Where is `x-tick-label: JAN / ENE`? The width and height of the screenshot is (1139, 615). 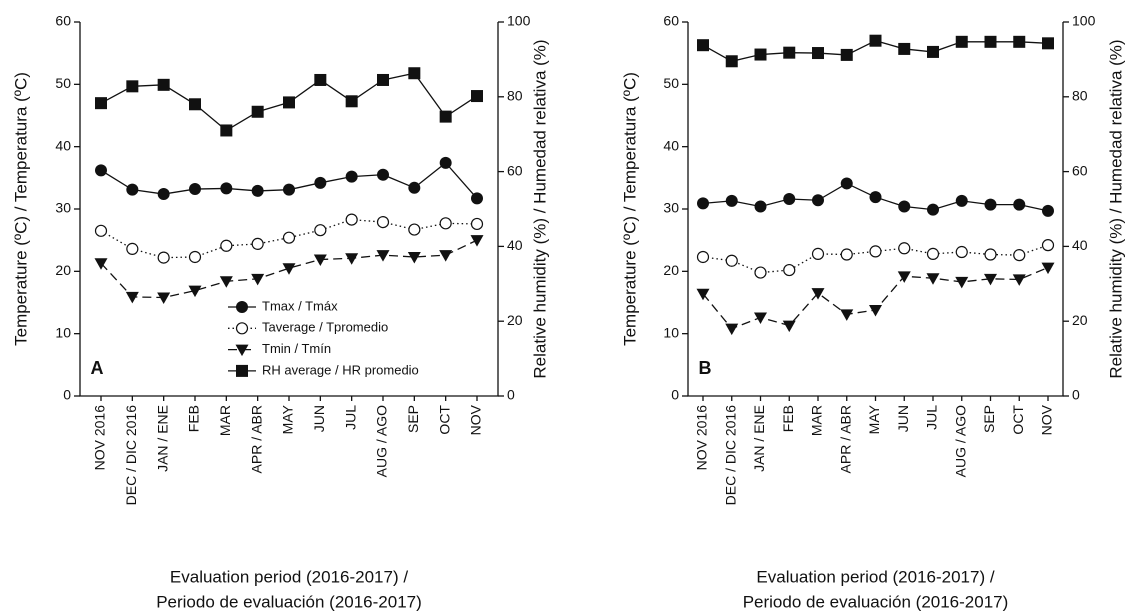
x-tick-label: JAN / ENE is located at coordinates (759, 438).